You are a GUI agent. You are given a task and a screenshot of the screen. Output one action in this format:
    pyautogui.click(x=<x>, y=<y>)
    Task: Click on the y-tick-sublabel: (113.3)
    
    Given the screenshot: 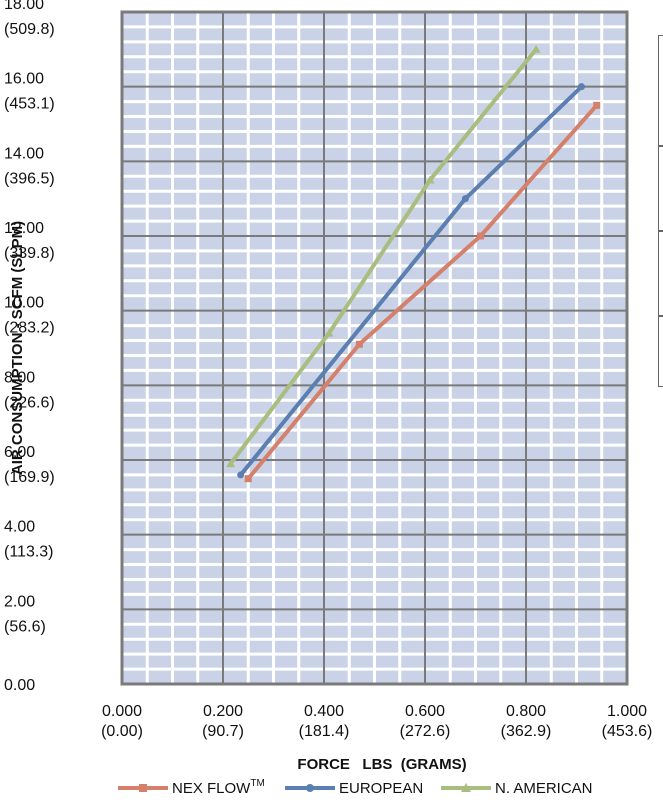 What is the action you would take?
    pyautogui.click(x=29, y=552)
    